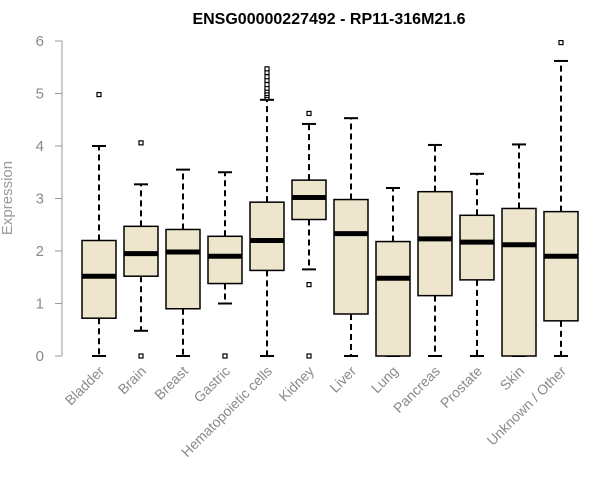 The height and width of the screenshot is (500, 600). What do you see at coordinates (297, 384) in the screenshot?
I see `x-tick-label: Kidney` at bounding box center [297, 384].